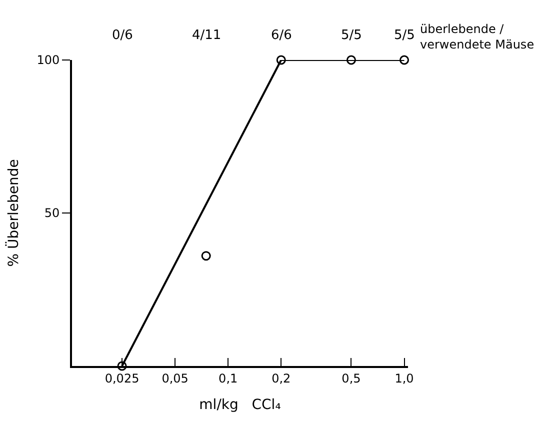 The image size is (558, 436). What do you see at coordinates (122, 378) in the screenshot?
I see `x-tick-label: 0,025` at bounding box center [122, 378].